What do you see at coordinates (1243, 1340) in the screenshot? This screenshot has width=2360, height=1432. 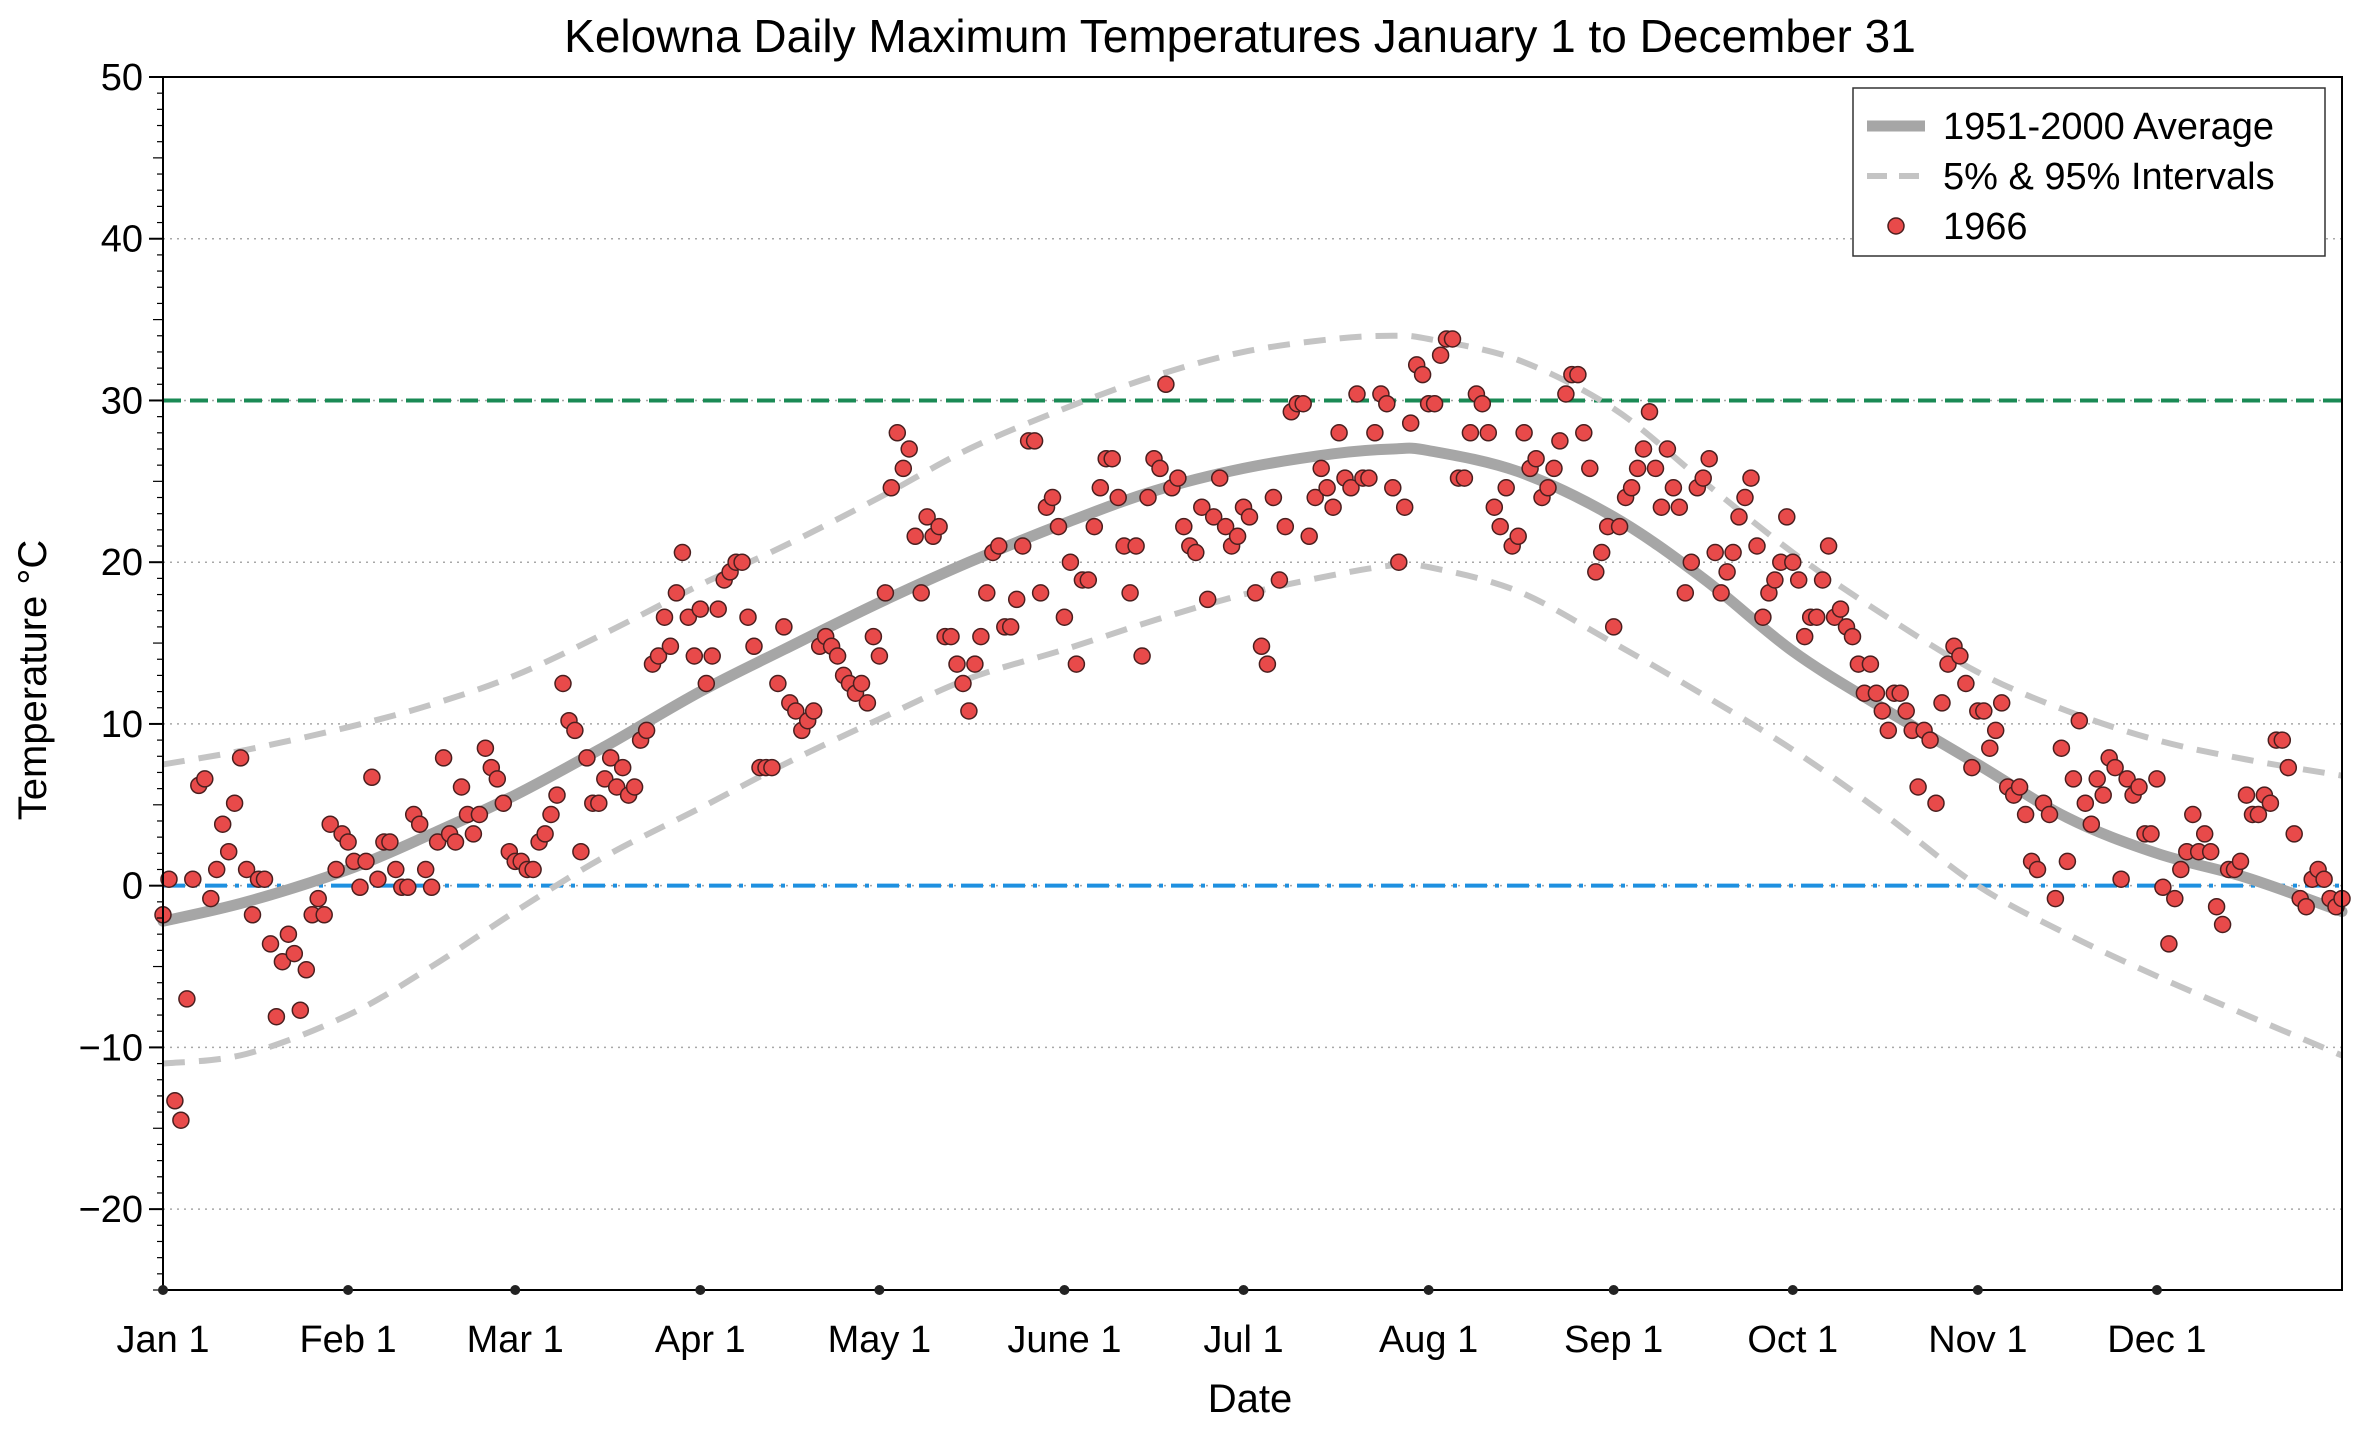 I see `x-tick-label: Jul 1` at bounding box center [1243, 1340].